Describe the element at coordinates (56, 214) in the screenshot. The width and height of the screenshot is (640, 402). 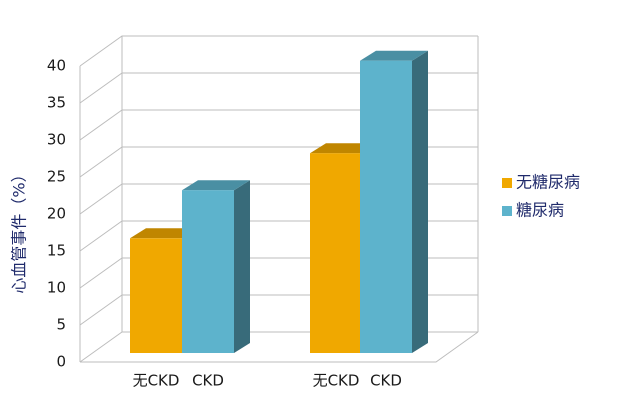
I see `y-tick-label: 20` at that location.